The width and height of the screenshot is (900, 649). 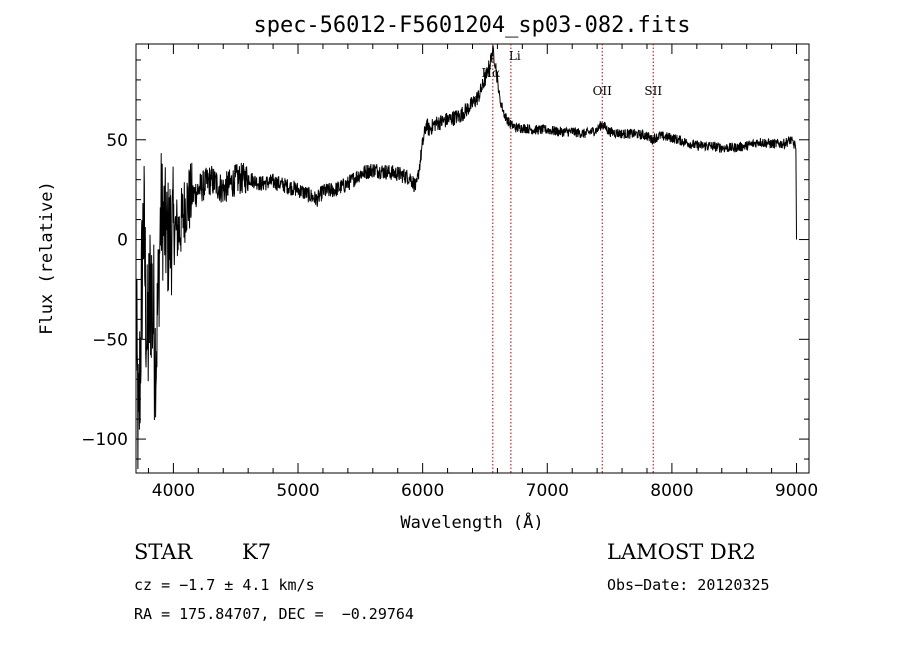 What do you see at coordinates (117, 141) in the screenshot?
I see `y-tick-label: 50` at bounding box center [117, 141].